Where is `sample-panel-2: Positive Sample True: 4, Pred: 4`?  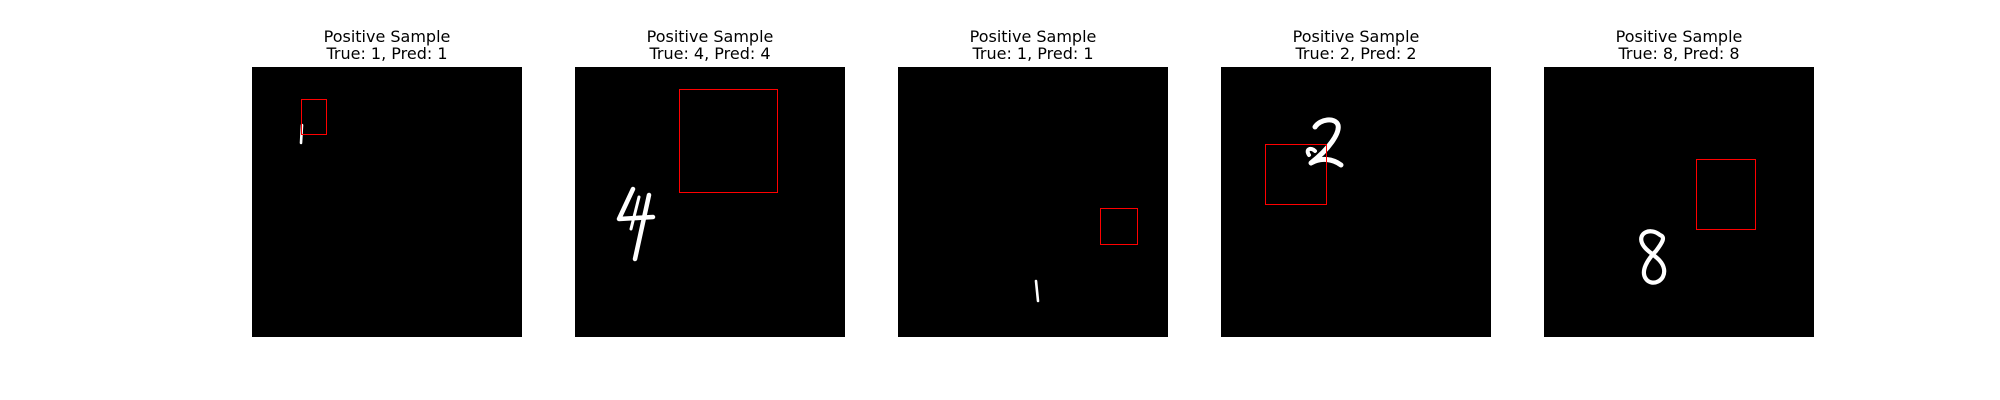
sample-panel-2: Positive Sample True: 4, Pred: 4 is located at coordinates (710, 200).